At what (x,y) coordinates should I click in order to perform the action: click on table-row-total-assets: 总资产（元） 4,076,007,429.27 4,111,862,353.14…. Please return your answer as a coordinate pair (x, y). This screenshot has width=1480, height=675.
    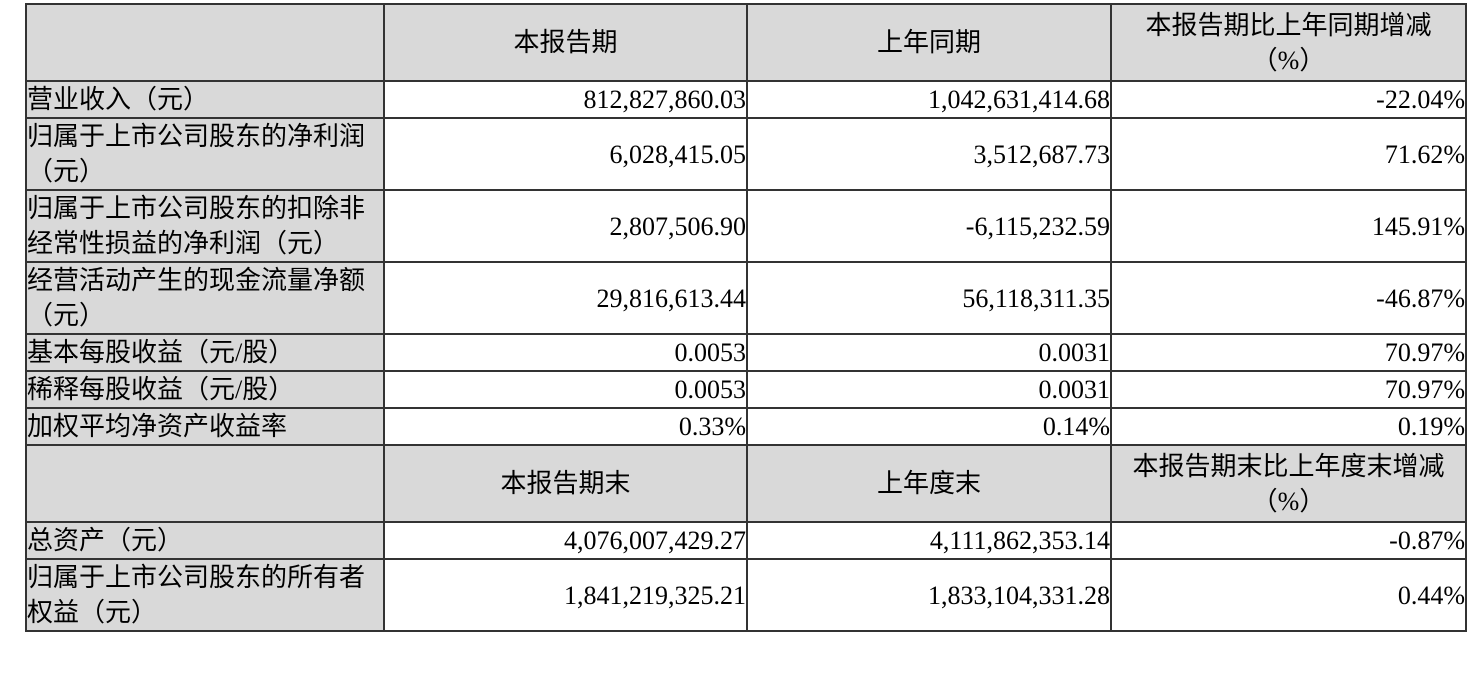
    Looking at the image, I should click on (746, 540).